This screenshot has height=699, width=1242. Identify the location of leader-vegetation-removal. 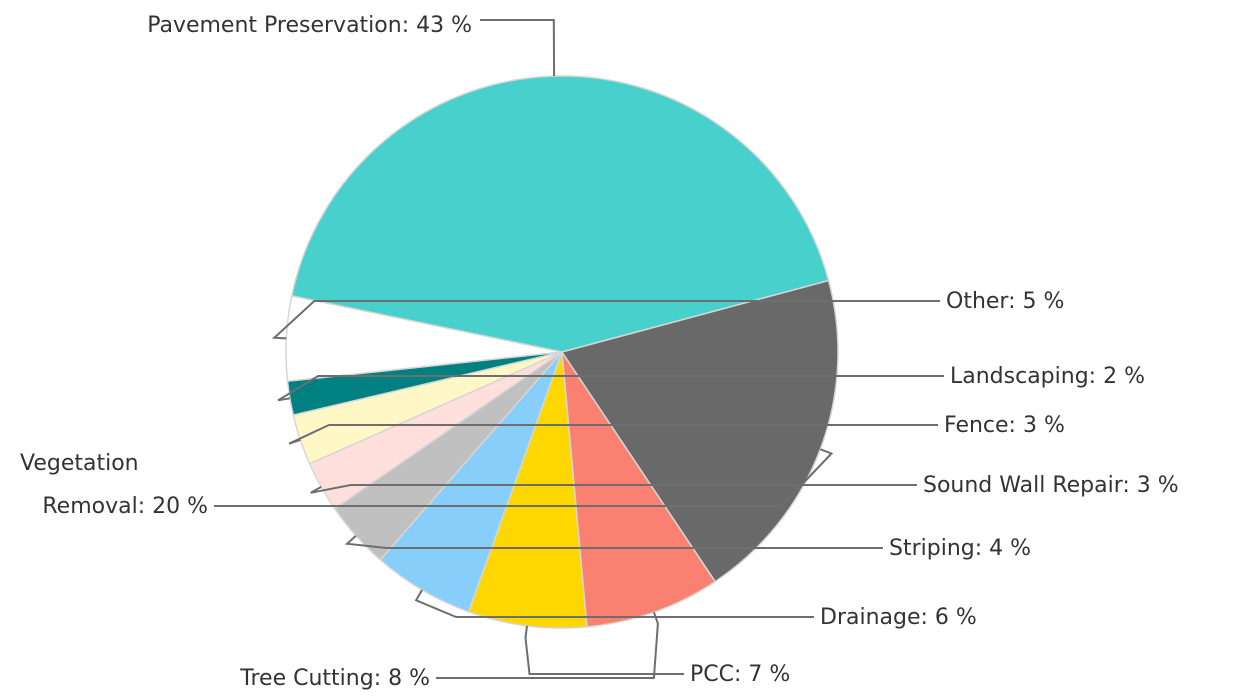
(524, 477).